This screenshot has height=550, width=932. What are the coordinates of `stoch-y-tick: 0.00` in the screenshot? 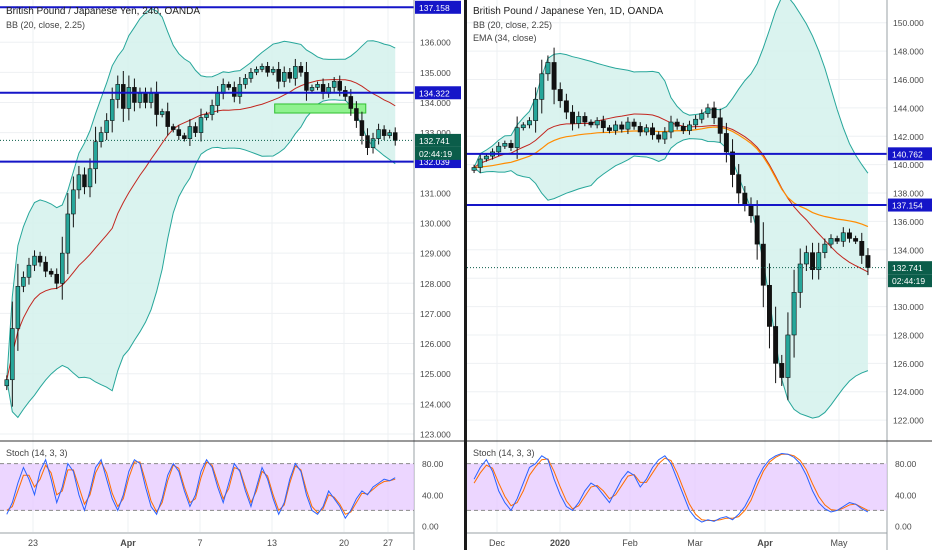 It's located at (430, 527).